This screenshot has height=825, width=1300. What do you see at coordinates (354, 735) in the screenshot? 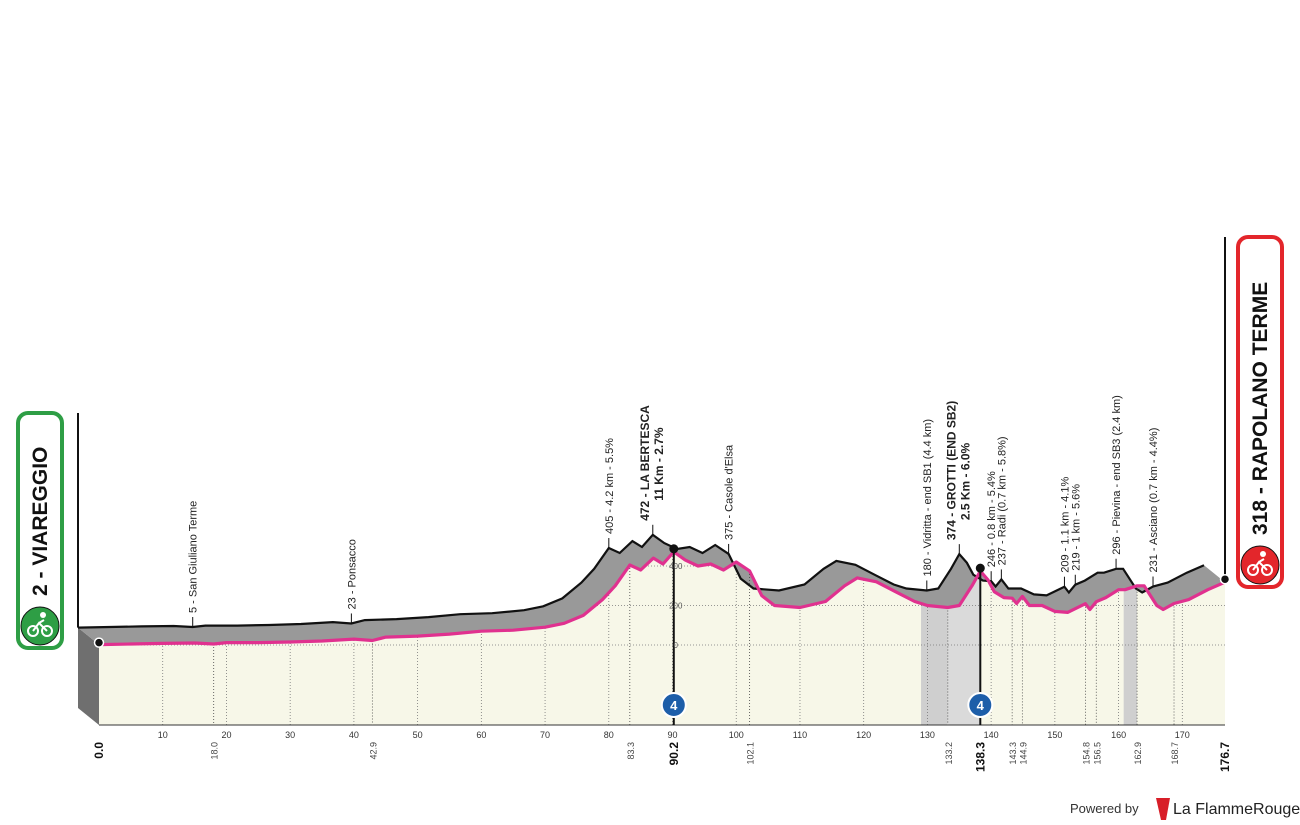
I see `x-tick-label: 40` at bounding box center [354, 735].